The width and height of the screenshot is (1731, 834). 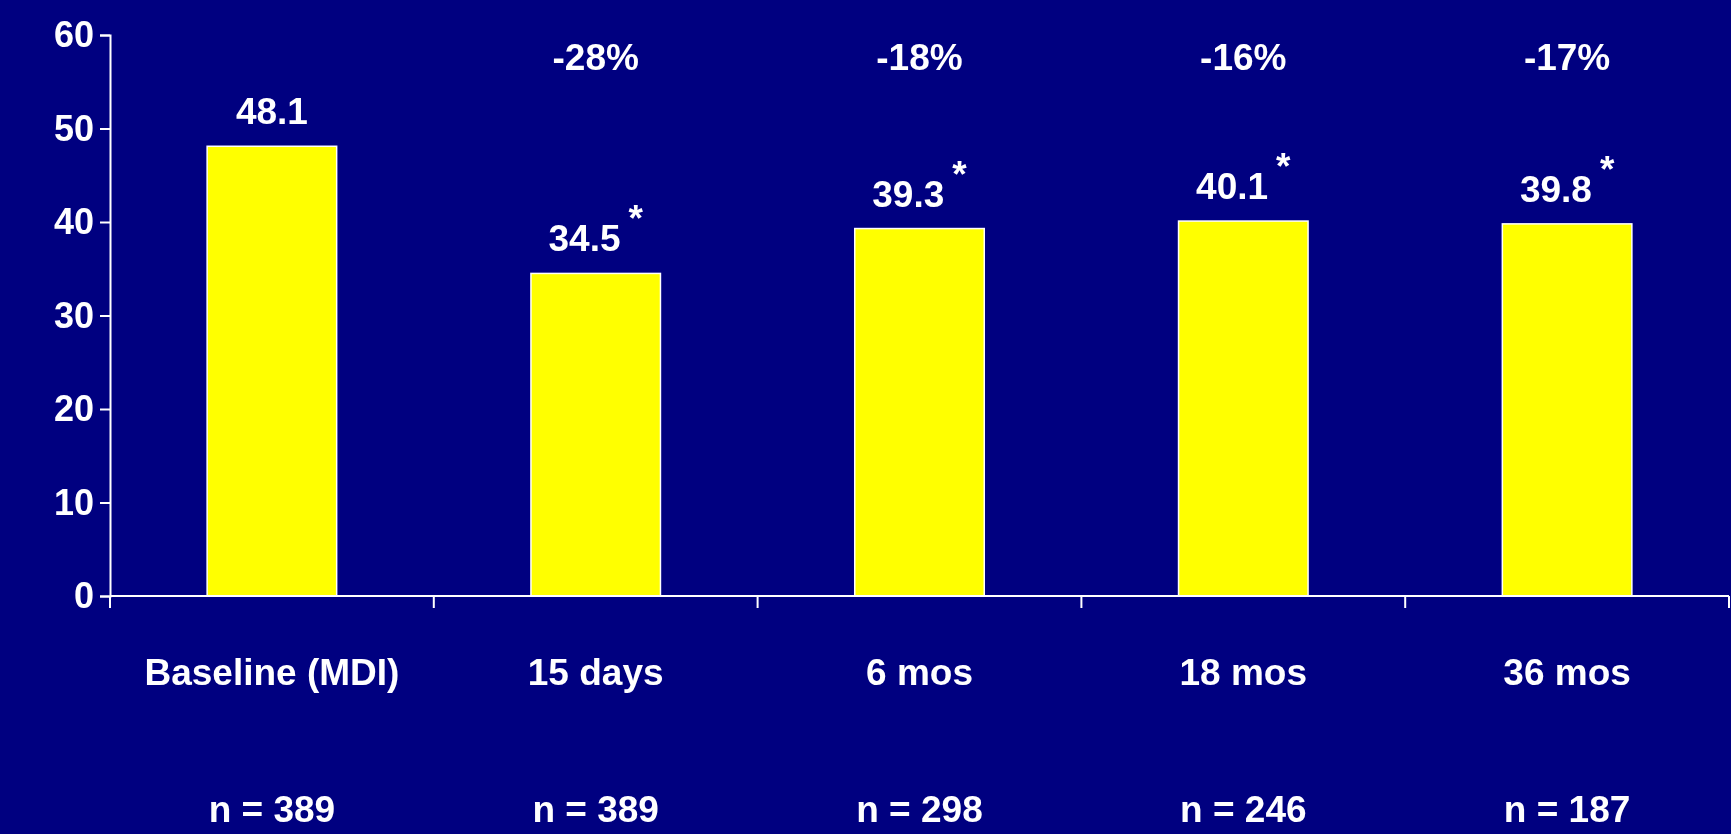 I want to click on x-tick-label: 15 days, so click(x=595, y=672).